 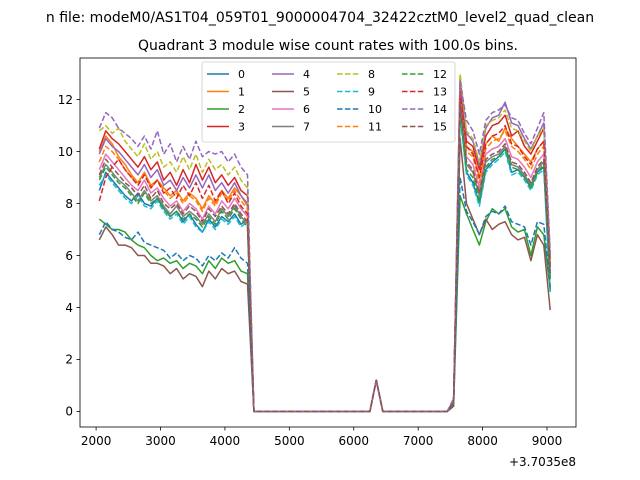 I want to click on legend-label-2: 2, so click(x=241, y=109).